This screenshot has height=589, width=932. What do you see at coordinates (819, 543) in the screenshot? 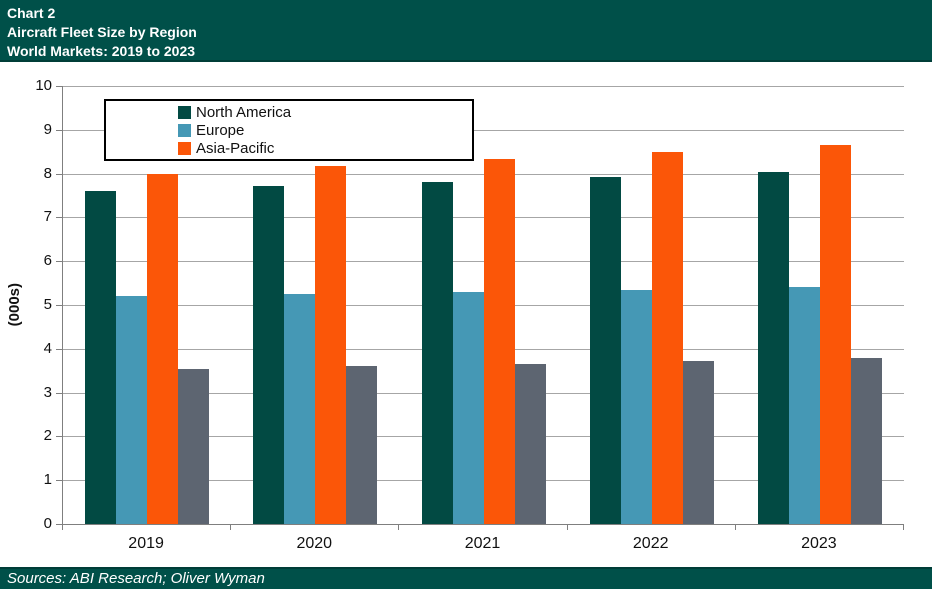
I see `x-axis-category-label: 2023` at bounding box center [819, 543].